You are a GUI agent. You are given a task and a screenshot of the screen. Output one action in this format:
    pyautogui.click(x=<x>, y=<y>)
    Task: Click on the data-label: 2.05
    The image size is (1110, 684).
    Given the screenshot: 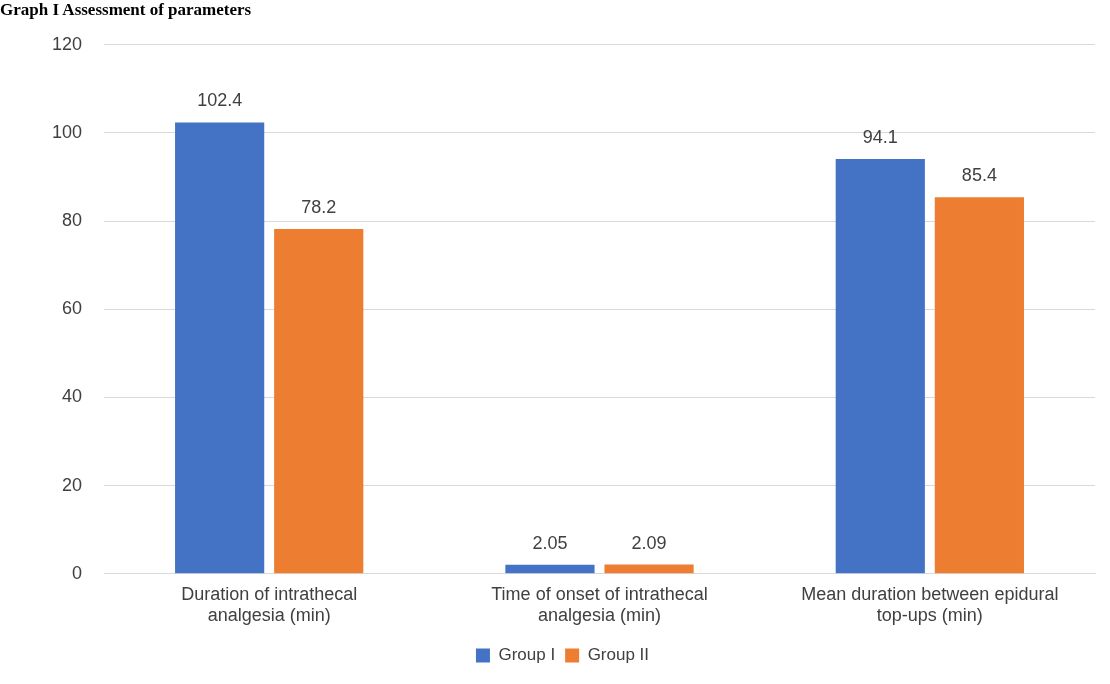 What is the action you would take?
    pyautogui.click(x=550, y=542)
    